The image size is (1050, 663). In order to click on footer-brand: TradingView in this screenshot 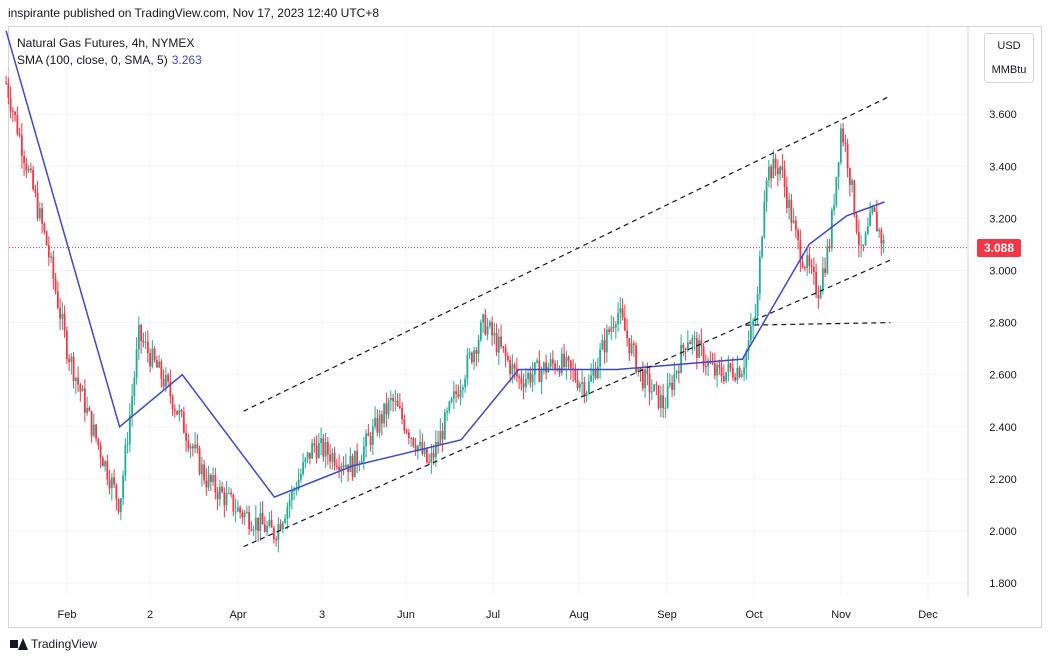, I will do `click(53, 644)`.